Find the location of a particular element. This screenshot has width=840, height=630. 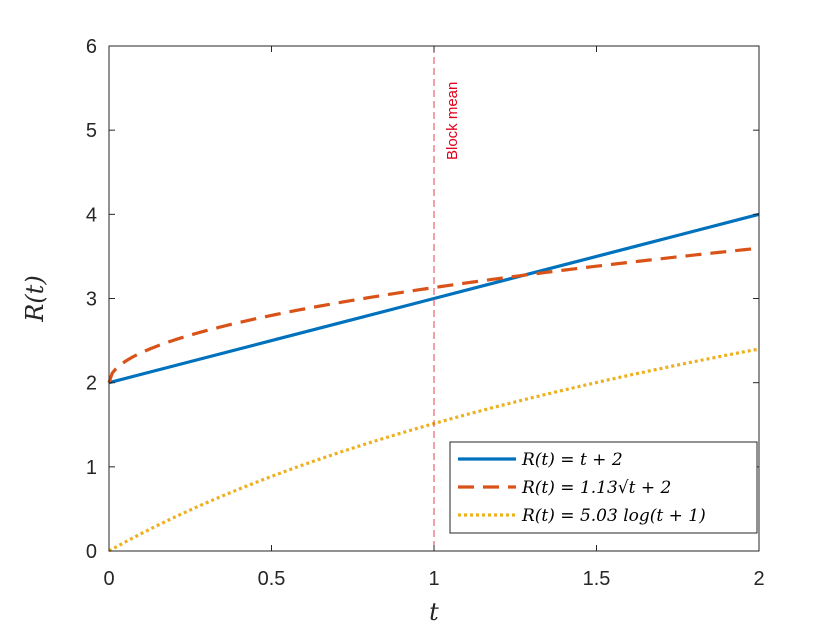

x-tick-label: 0 is located at coordinates (108, 579).